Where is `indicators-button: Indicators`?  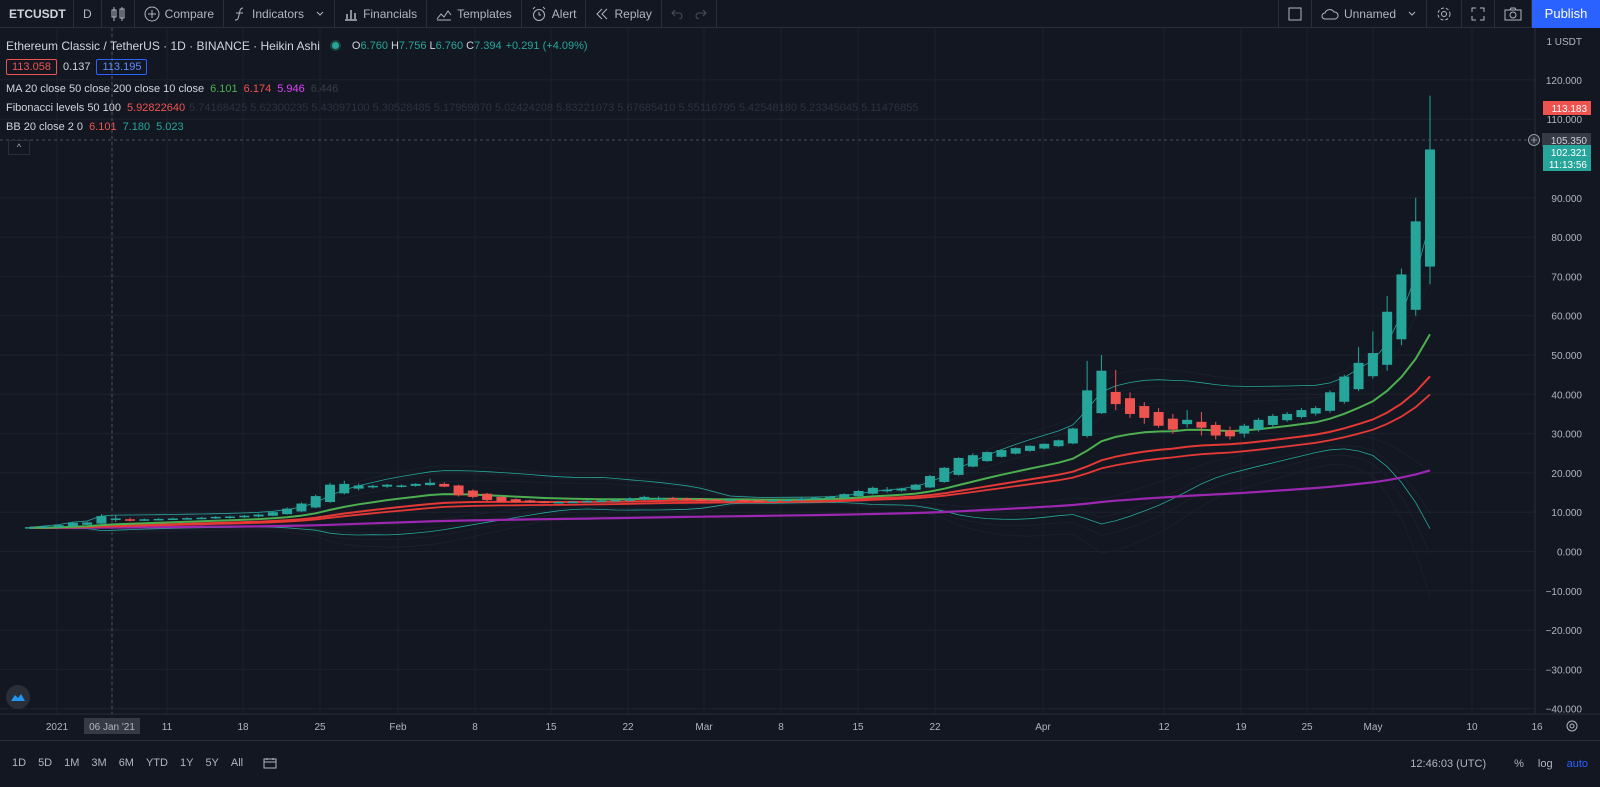 indicators-button: Indicators is located at coordinates (280, 14).